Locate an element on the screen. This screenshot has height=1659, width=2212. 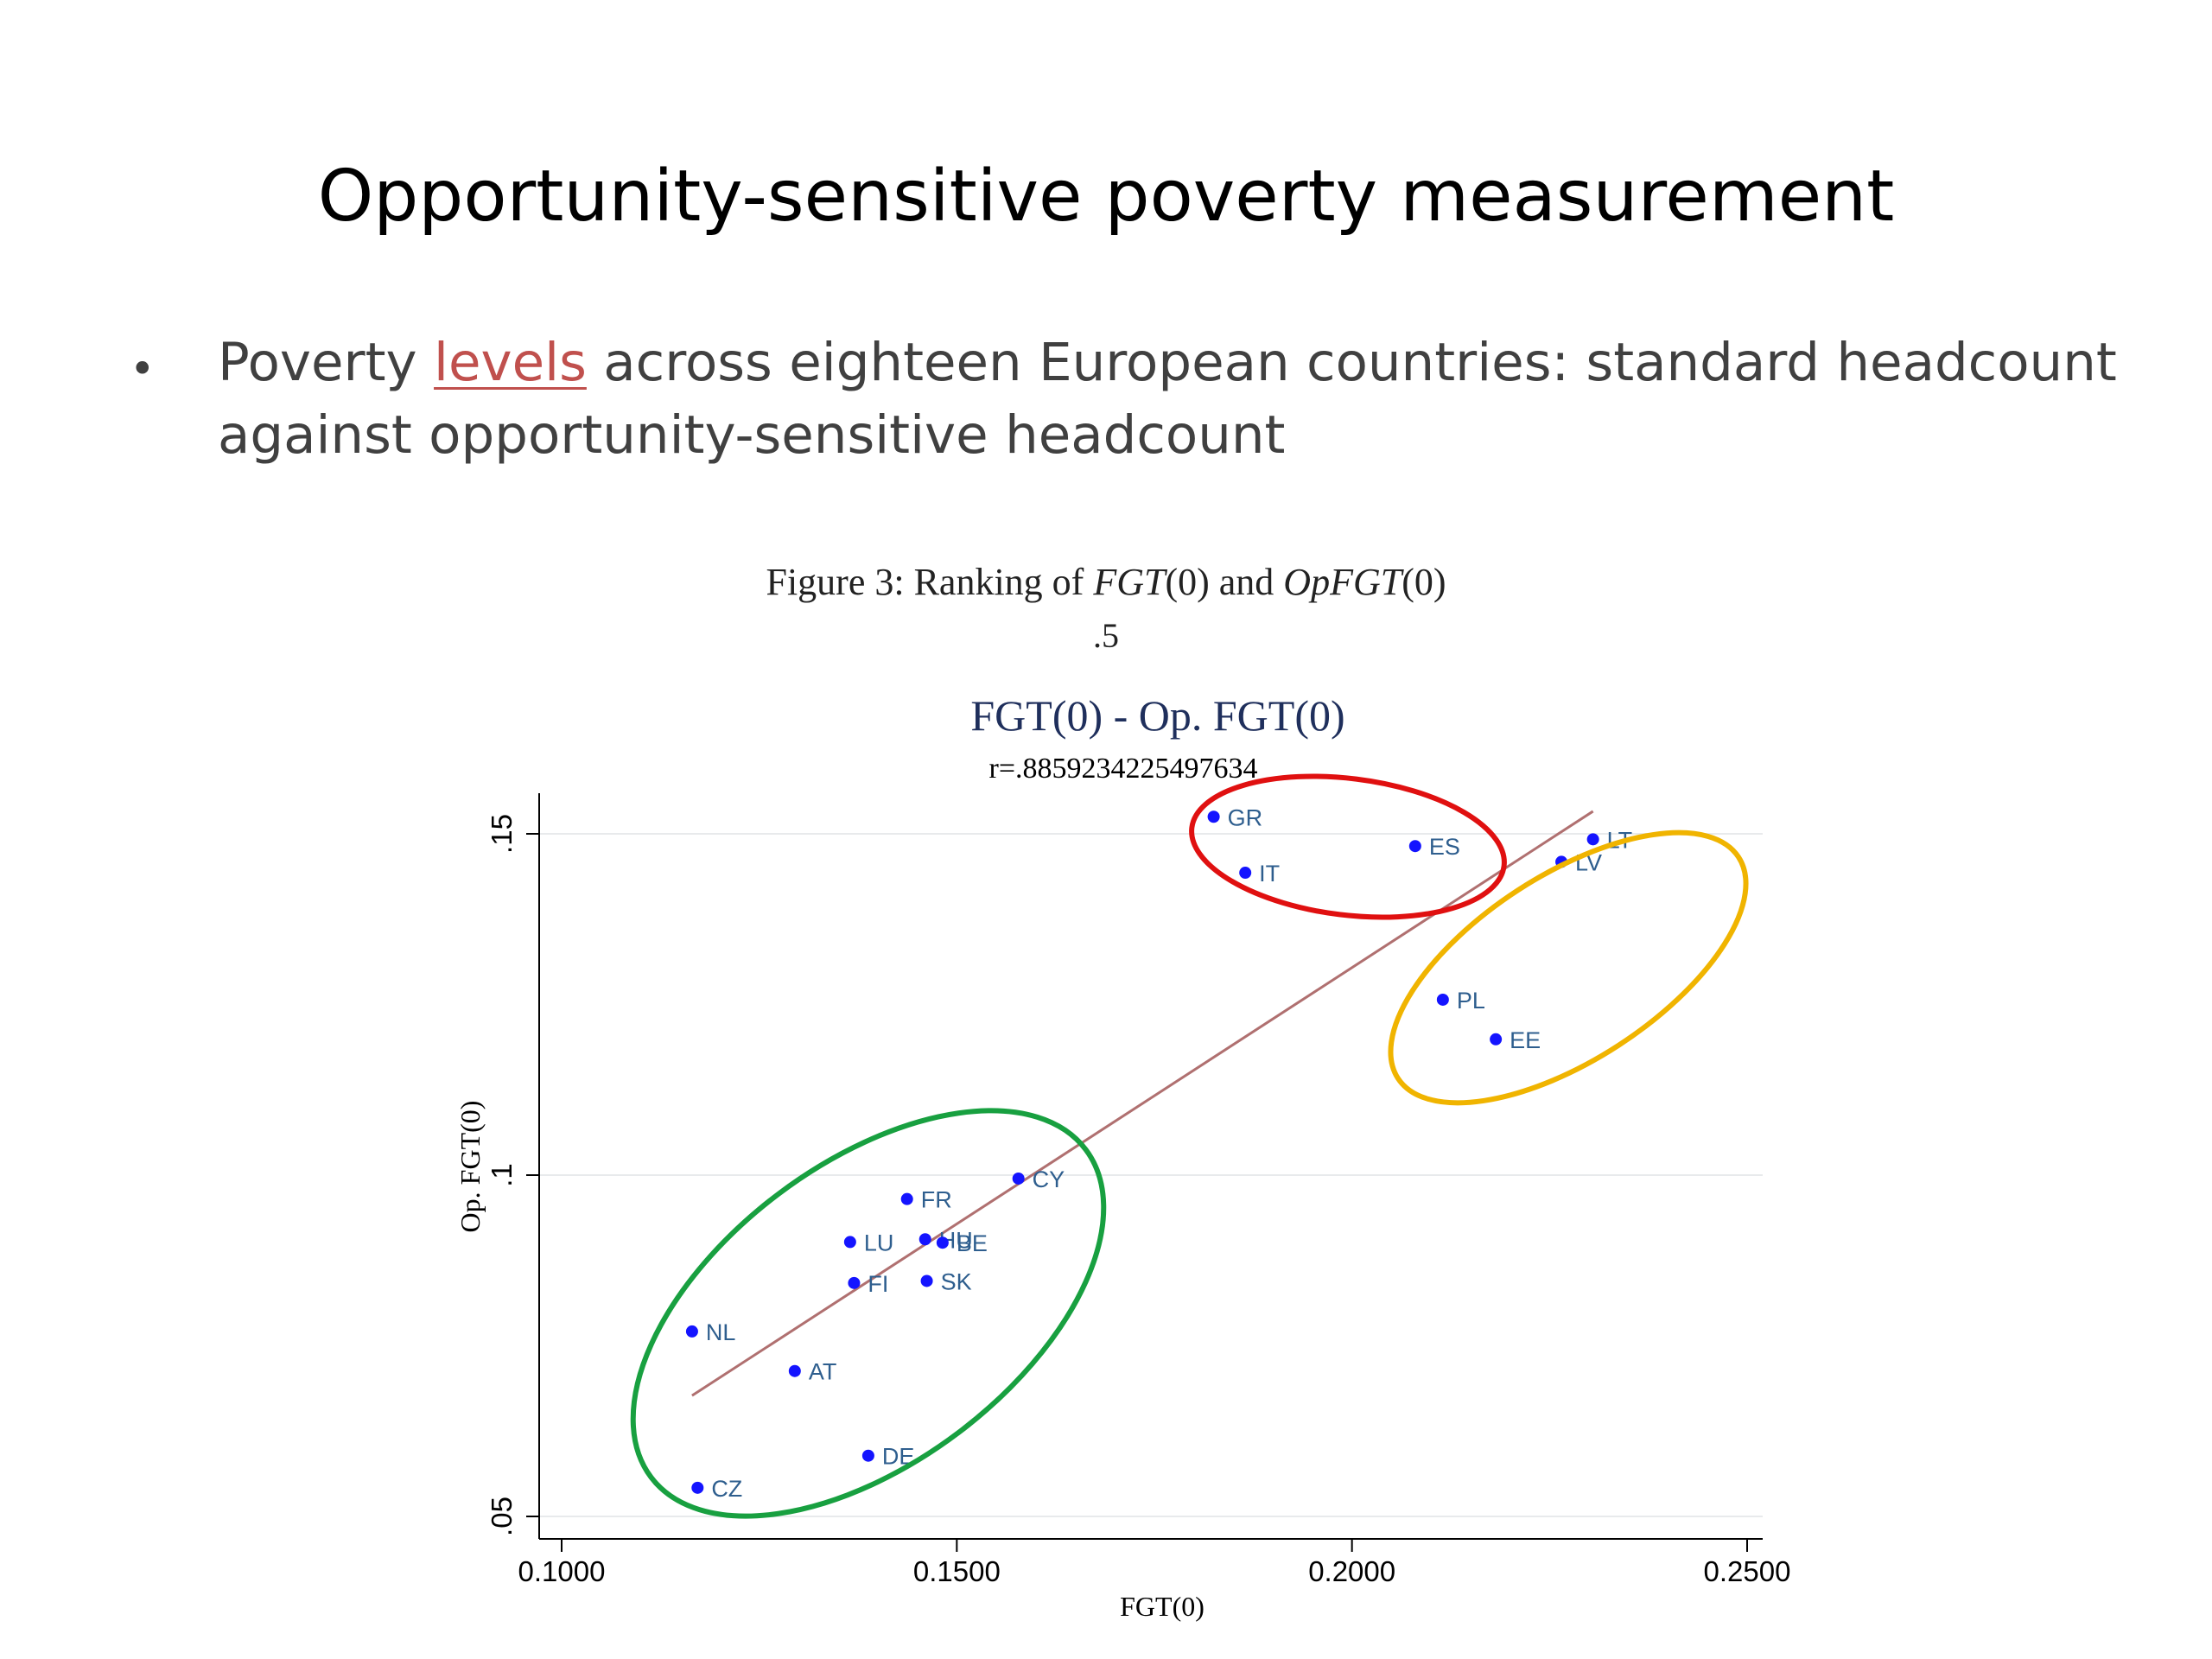
data-point-de is located at coordinates (867, 1455).